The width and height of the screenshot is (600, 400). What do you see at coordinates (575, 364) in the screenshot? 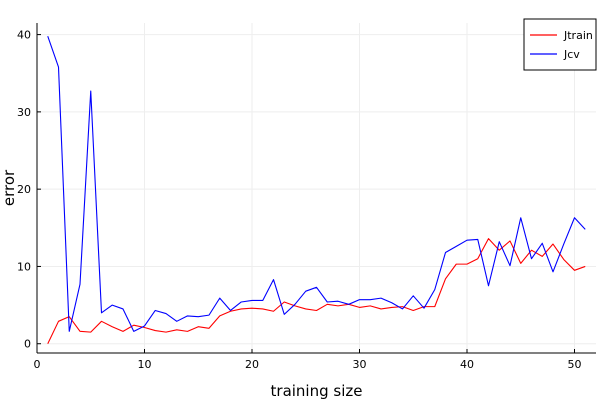
I see `x-tick-label: 50` at bounding box center [575, 364].